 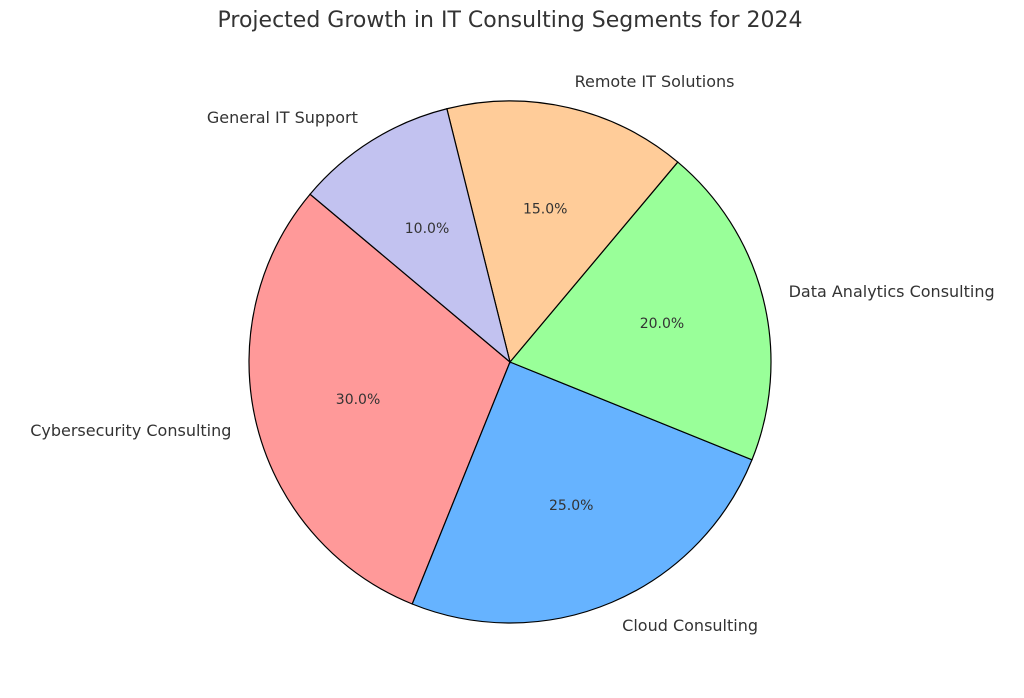 I want to click on value-label: 15.0%, so click(x=545, y=209).